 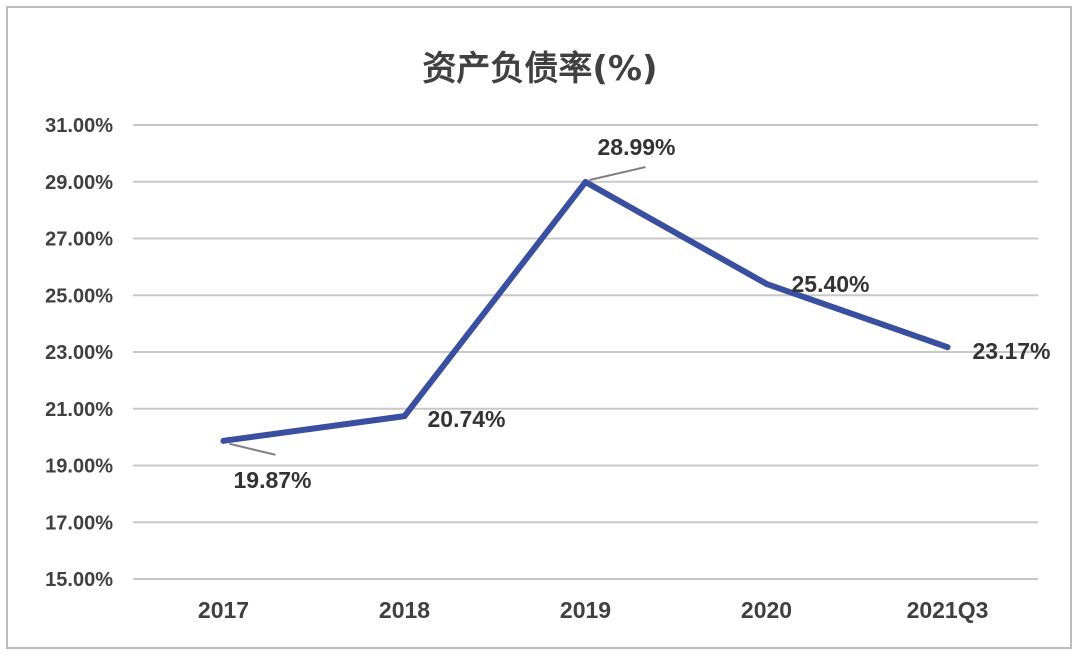 I want to click on data-label: 28.99%, so click(x=637, y=147).